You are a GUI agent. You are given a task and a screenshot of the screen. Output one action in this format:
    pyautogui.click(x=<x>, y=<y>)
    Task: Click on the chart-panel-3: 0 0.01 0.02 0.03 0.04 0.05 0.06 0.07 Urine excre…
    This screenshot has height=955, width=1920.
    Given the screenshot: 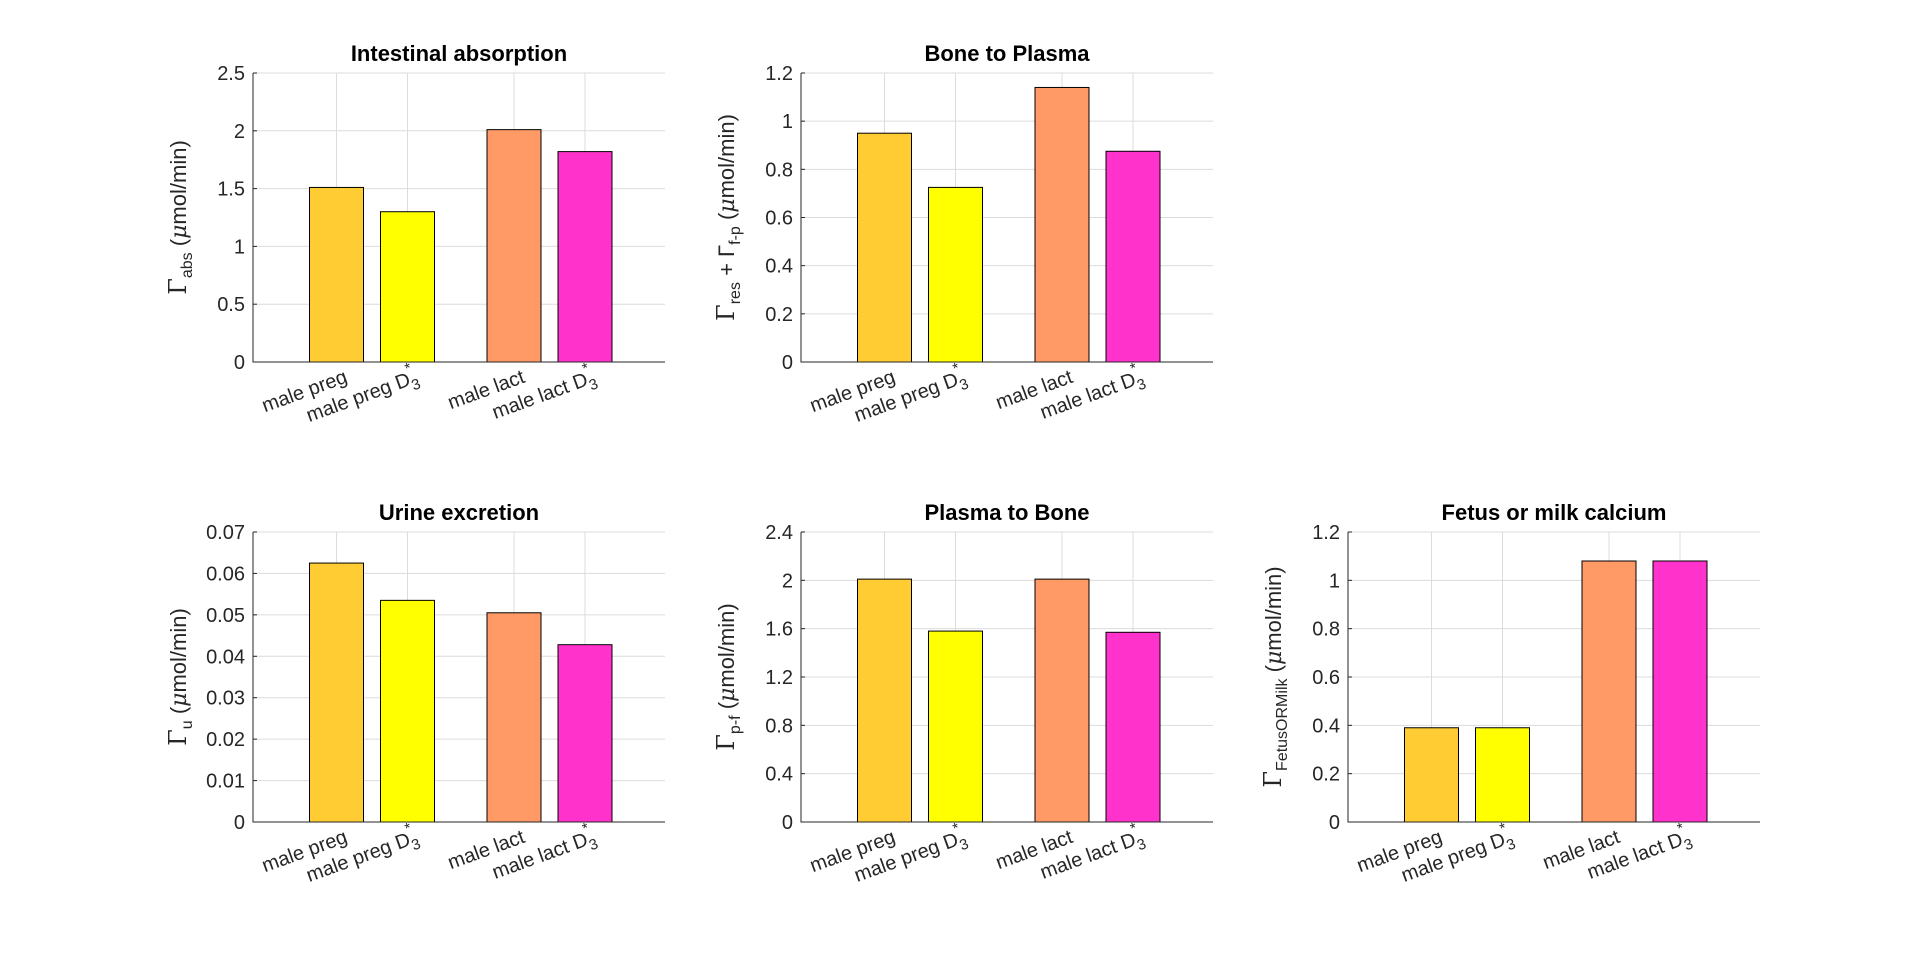 What is the action you would take?
    pyautogui.click(x=414, y=693)
    